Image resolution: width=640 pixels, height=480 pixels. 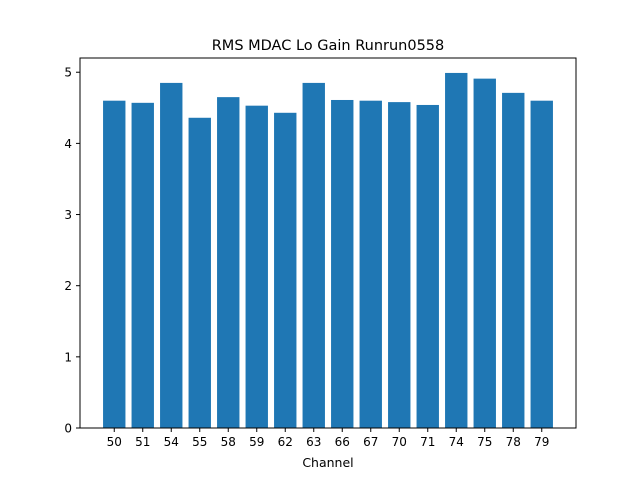 What do you see at coordinates (68, 73) in the screenshot?
I see `y-tick-label: 5` at bounding box center [68, 73].